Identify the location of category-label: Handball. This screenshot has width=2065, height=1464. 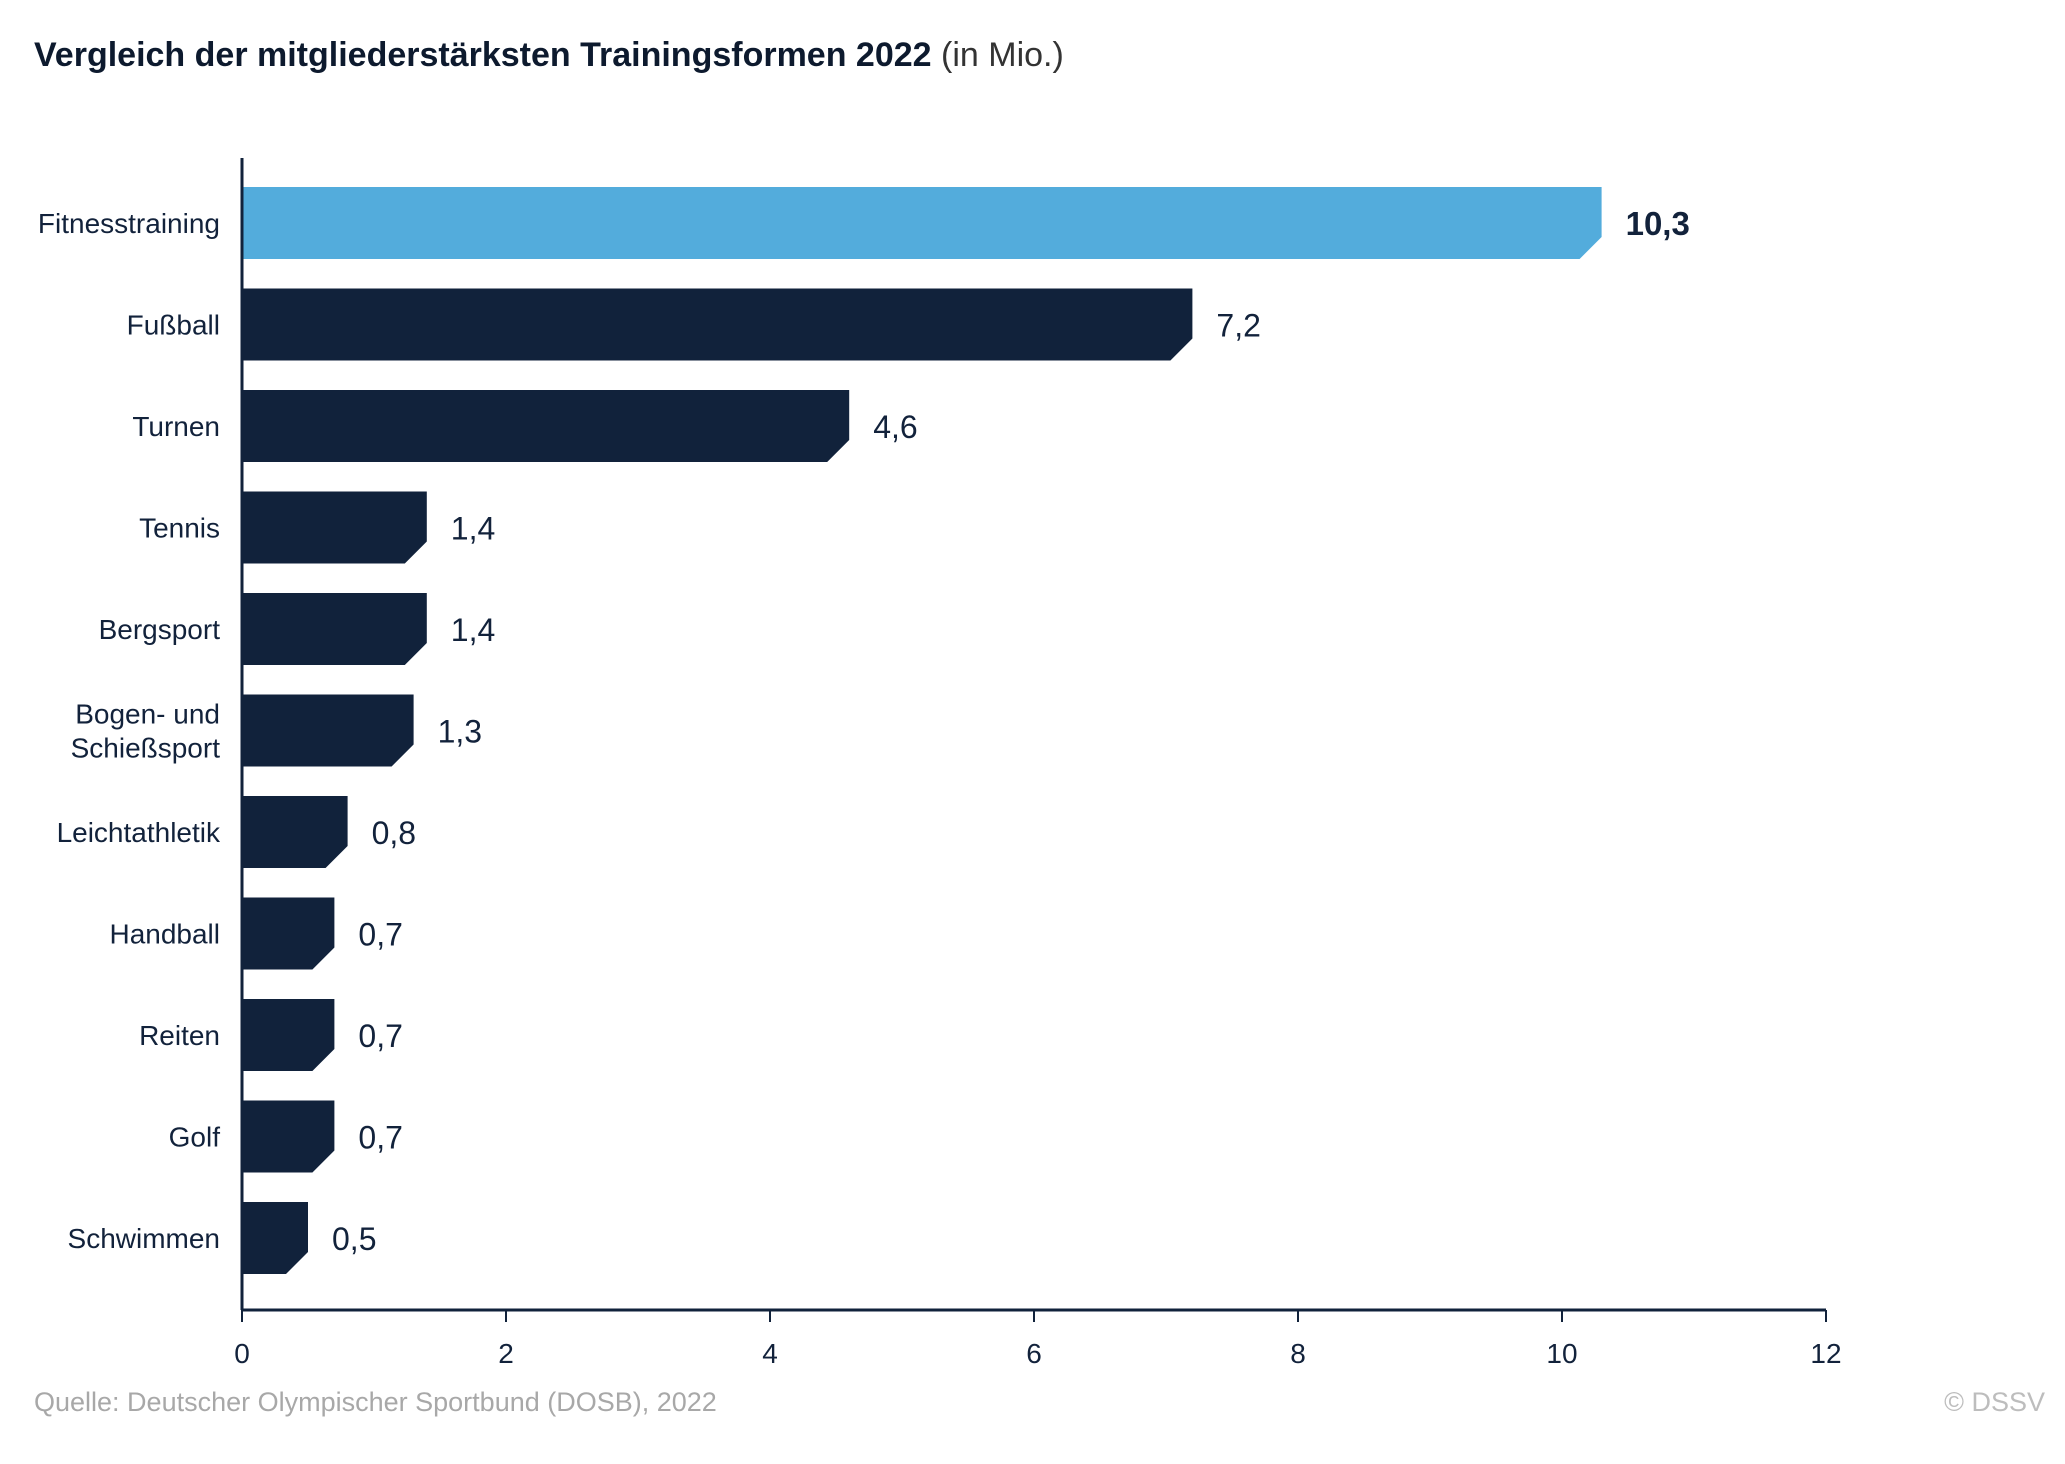
(164, 934).